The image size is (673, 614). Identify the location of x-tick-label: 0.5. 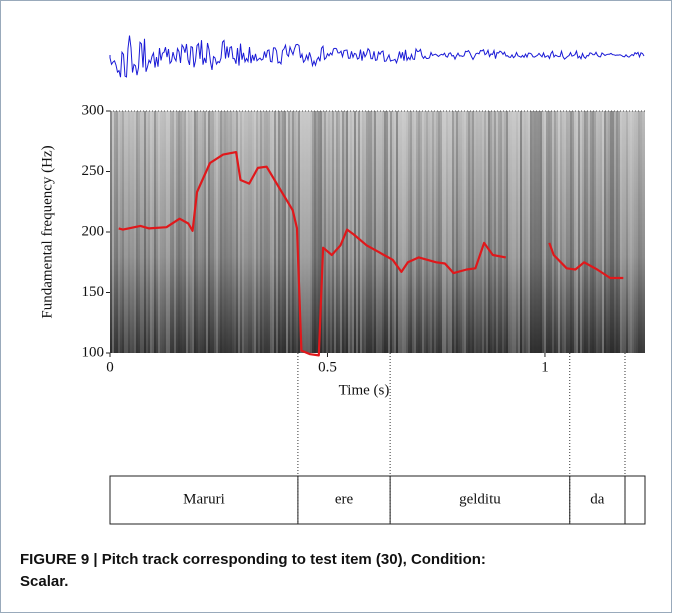
(327, 367).